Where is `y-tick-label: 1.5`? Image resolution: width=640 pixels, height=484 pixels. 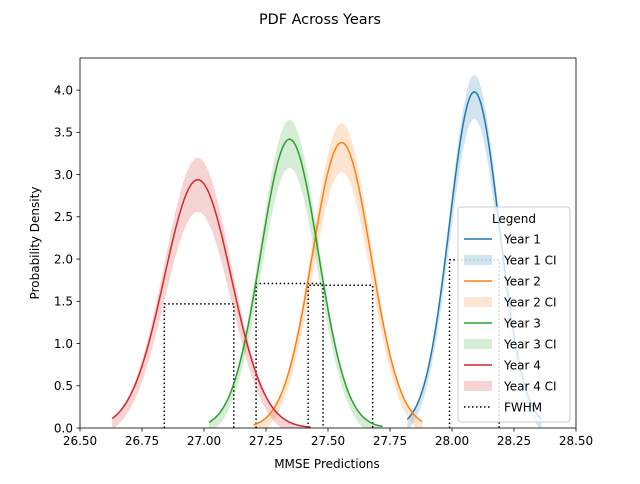
y-tick-label: 1.5 is located at coordinates (63, 302).